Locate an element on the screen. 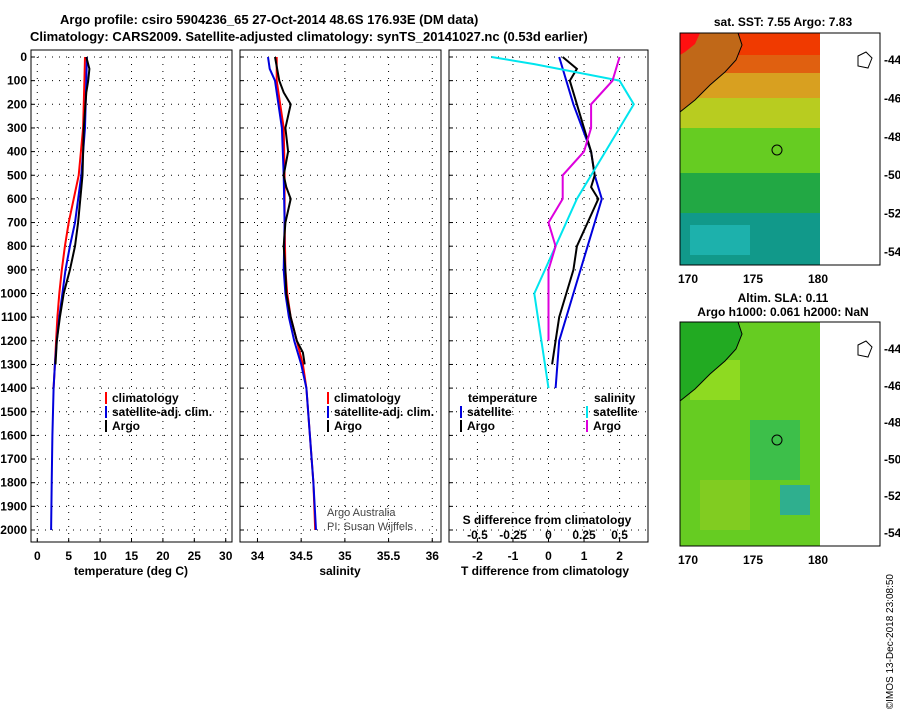 Image resolution: width=900 pixels, height=709 pixels. x-tick-label: 30 is located at coordinates (226, 556).